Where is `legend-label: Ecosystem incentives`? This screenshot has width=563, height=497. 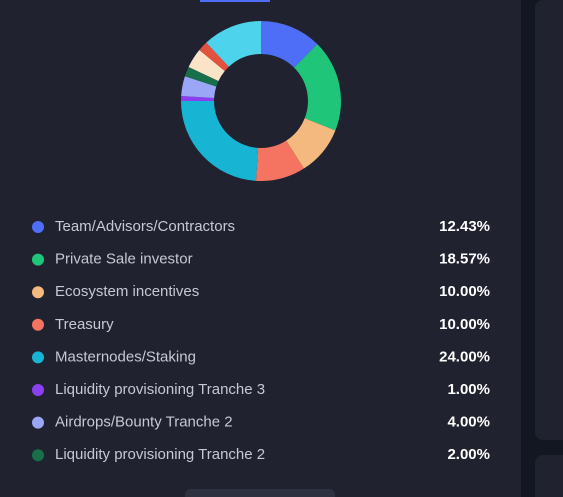
legend-label: Ecosystem incentives is located at coordinates (127, 291).